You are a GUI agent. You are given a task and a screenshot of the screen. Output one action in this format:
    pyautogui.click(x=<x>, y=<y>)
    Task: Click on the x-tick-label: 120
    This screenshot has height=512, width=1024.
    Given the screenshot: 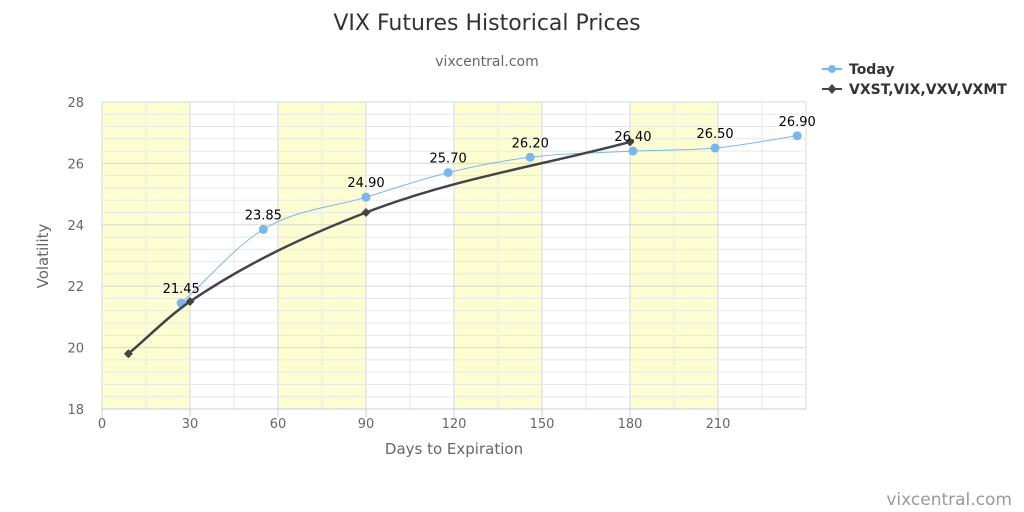 What is the action you would take?
    pyautogui.click(x=454, y=424)
    